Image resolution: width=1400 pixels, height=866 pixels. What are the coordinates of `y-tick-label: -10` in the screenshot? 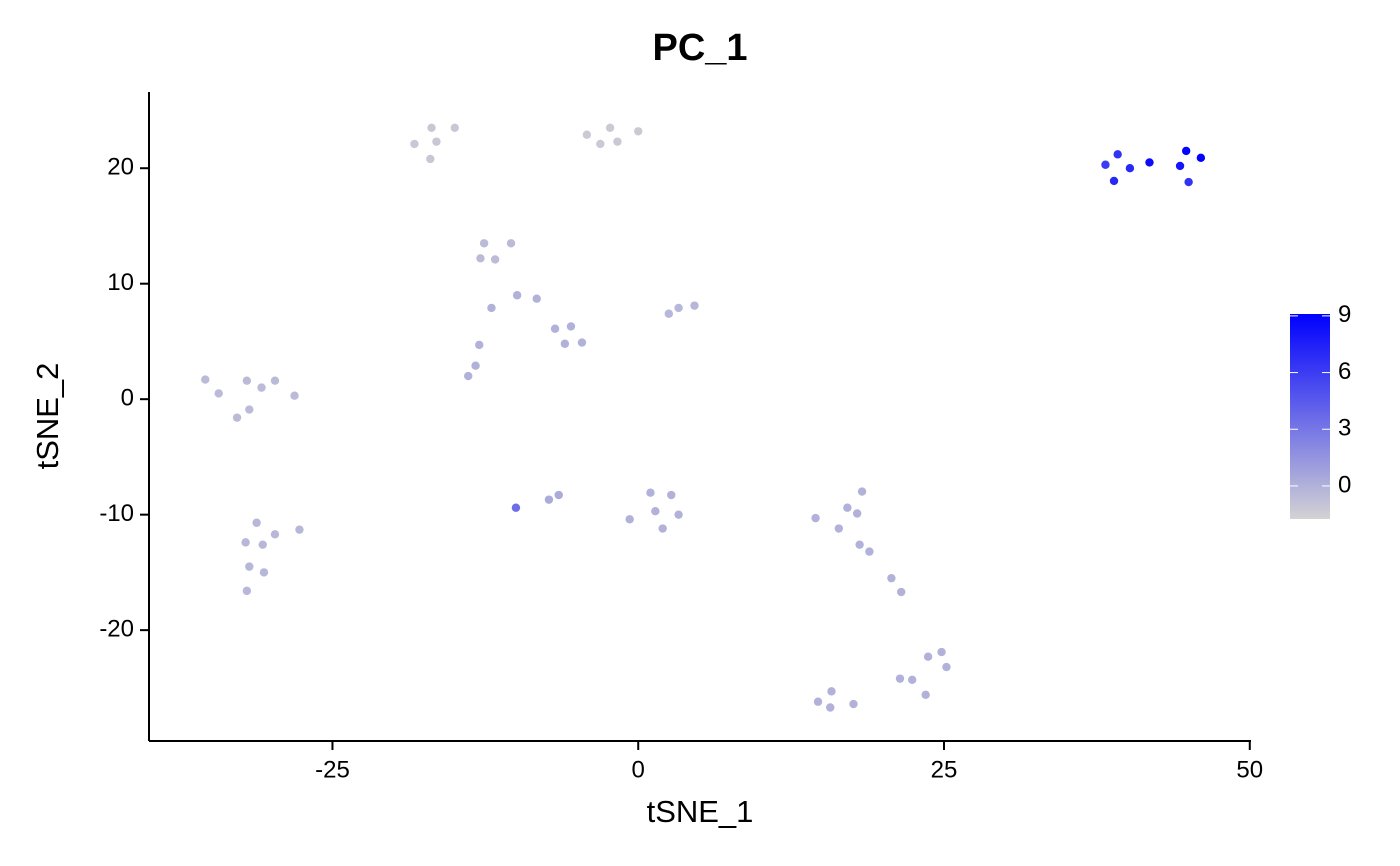 It's located at (116, 513).